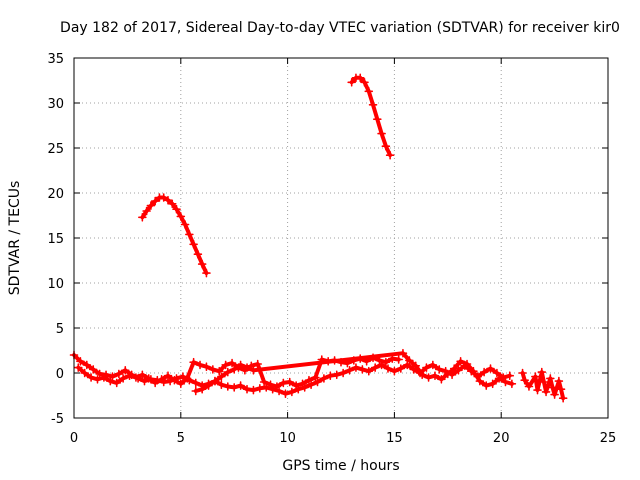 The height and width of the screenshot is (480, 640). I want to click on y-tick-label: 0, so click(60, 374).